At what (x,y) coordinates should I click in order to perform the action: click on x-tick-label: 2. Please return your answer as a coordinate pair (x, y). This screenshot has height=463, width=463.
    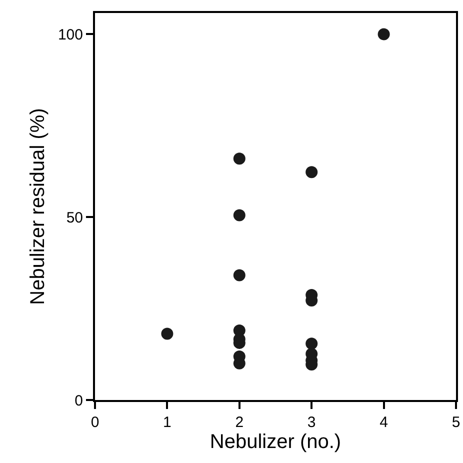
    Looking at the image, I should click on (239, 422).